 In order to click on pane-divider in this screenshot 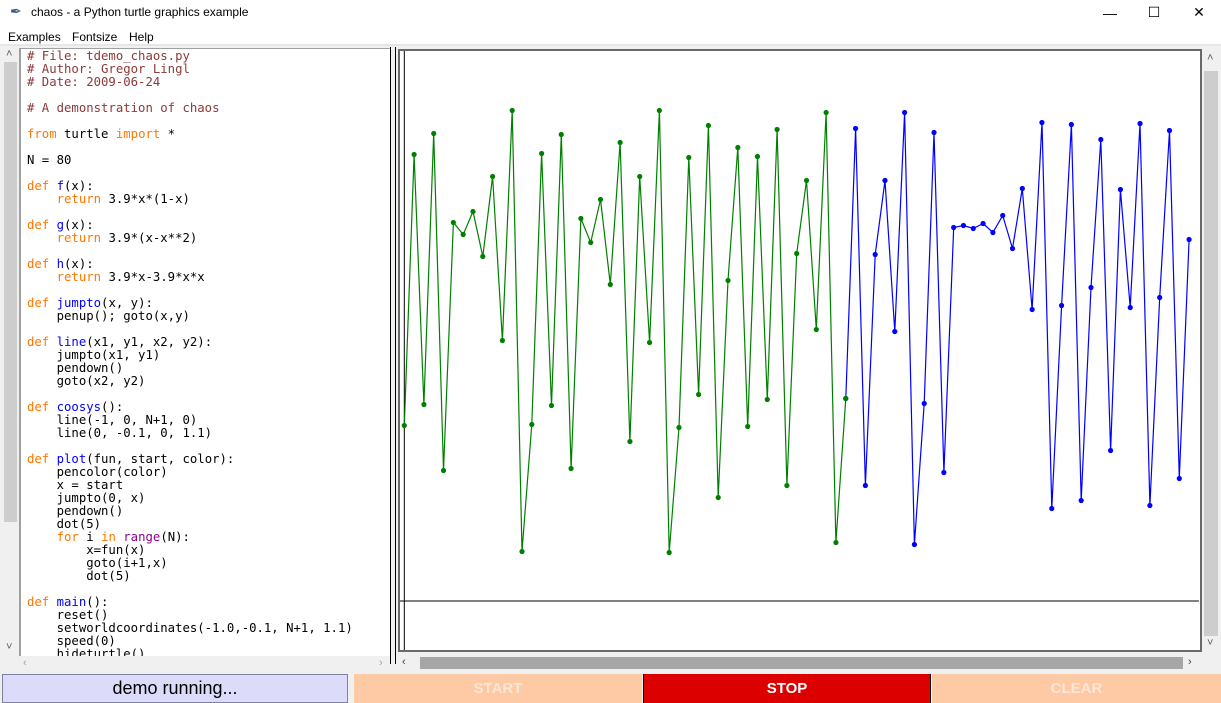, I will do `click(393, 355)`.